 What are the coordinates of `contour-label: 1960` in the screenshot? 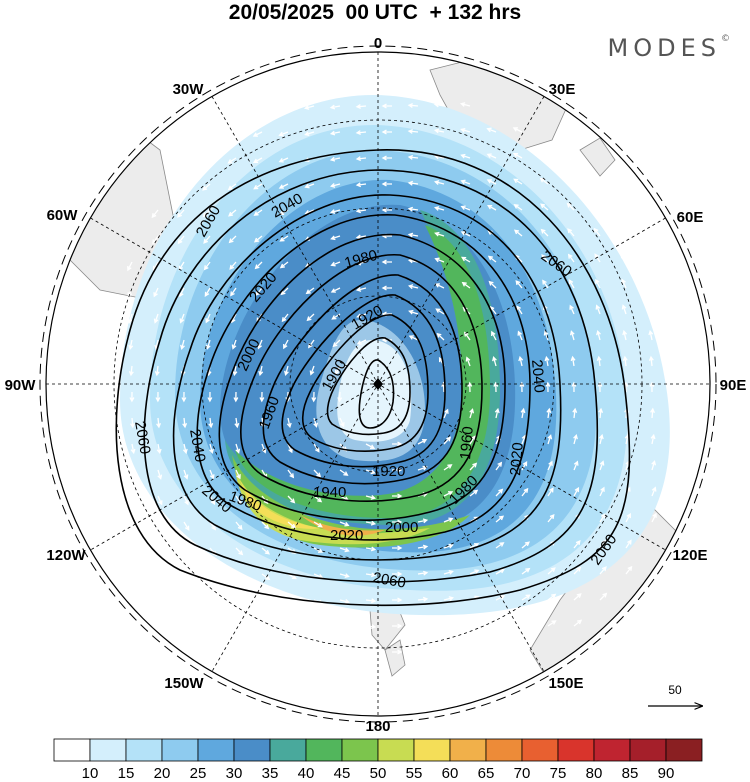 It's located at (467, 443).